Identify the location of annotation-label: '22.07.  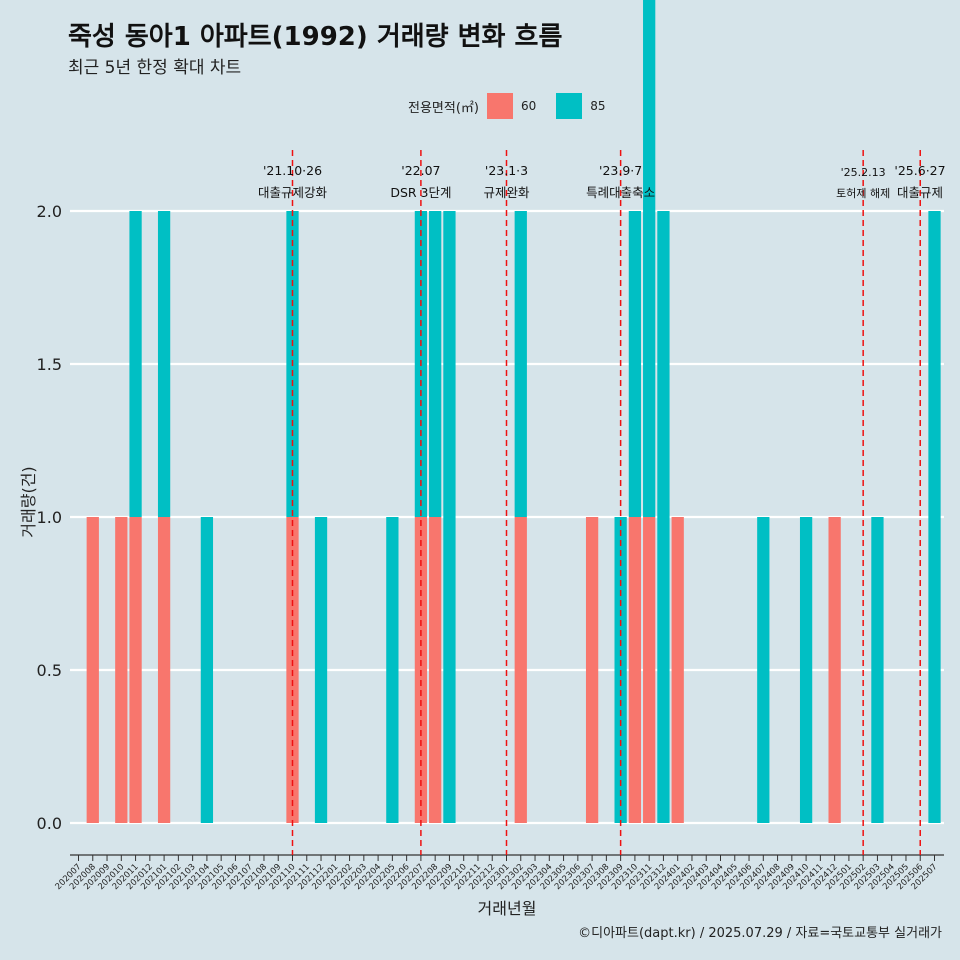
(420, 170).